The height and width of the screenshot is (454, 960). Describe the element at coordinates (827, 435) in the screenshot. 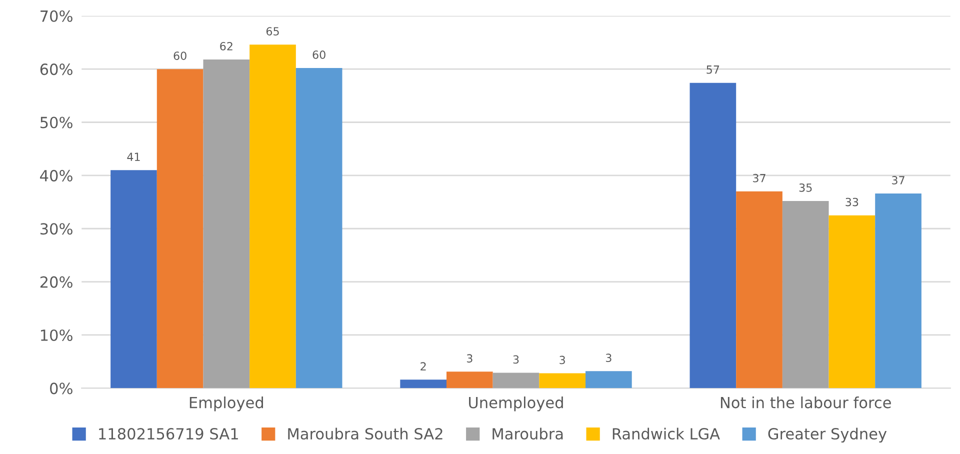

I see `legend-label: Greater Sydney` at that location.